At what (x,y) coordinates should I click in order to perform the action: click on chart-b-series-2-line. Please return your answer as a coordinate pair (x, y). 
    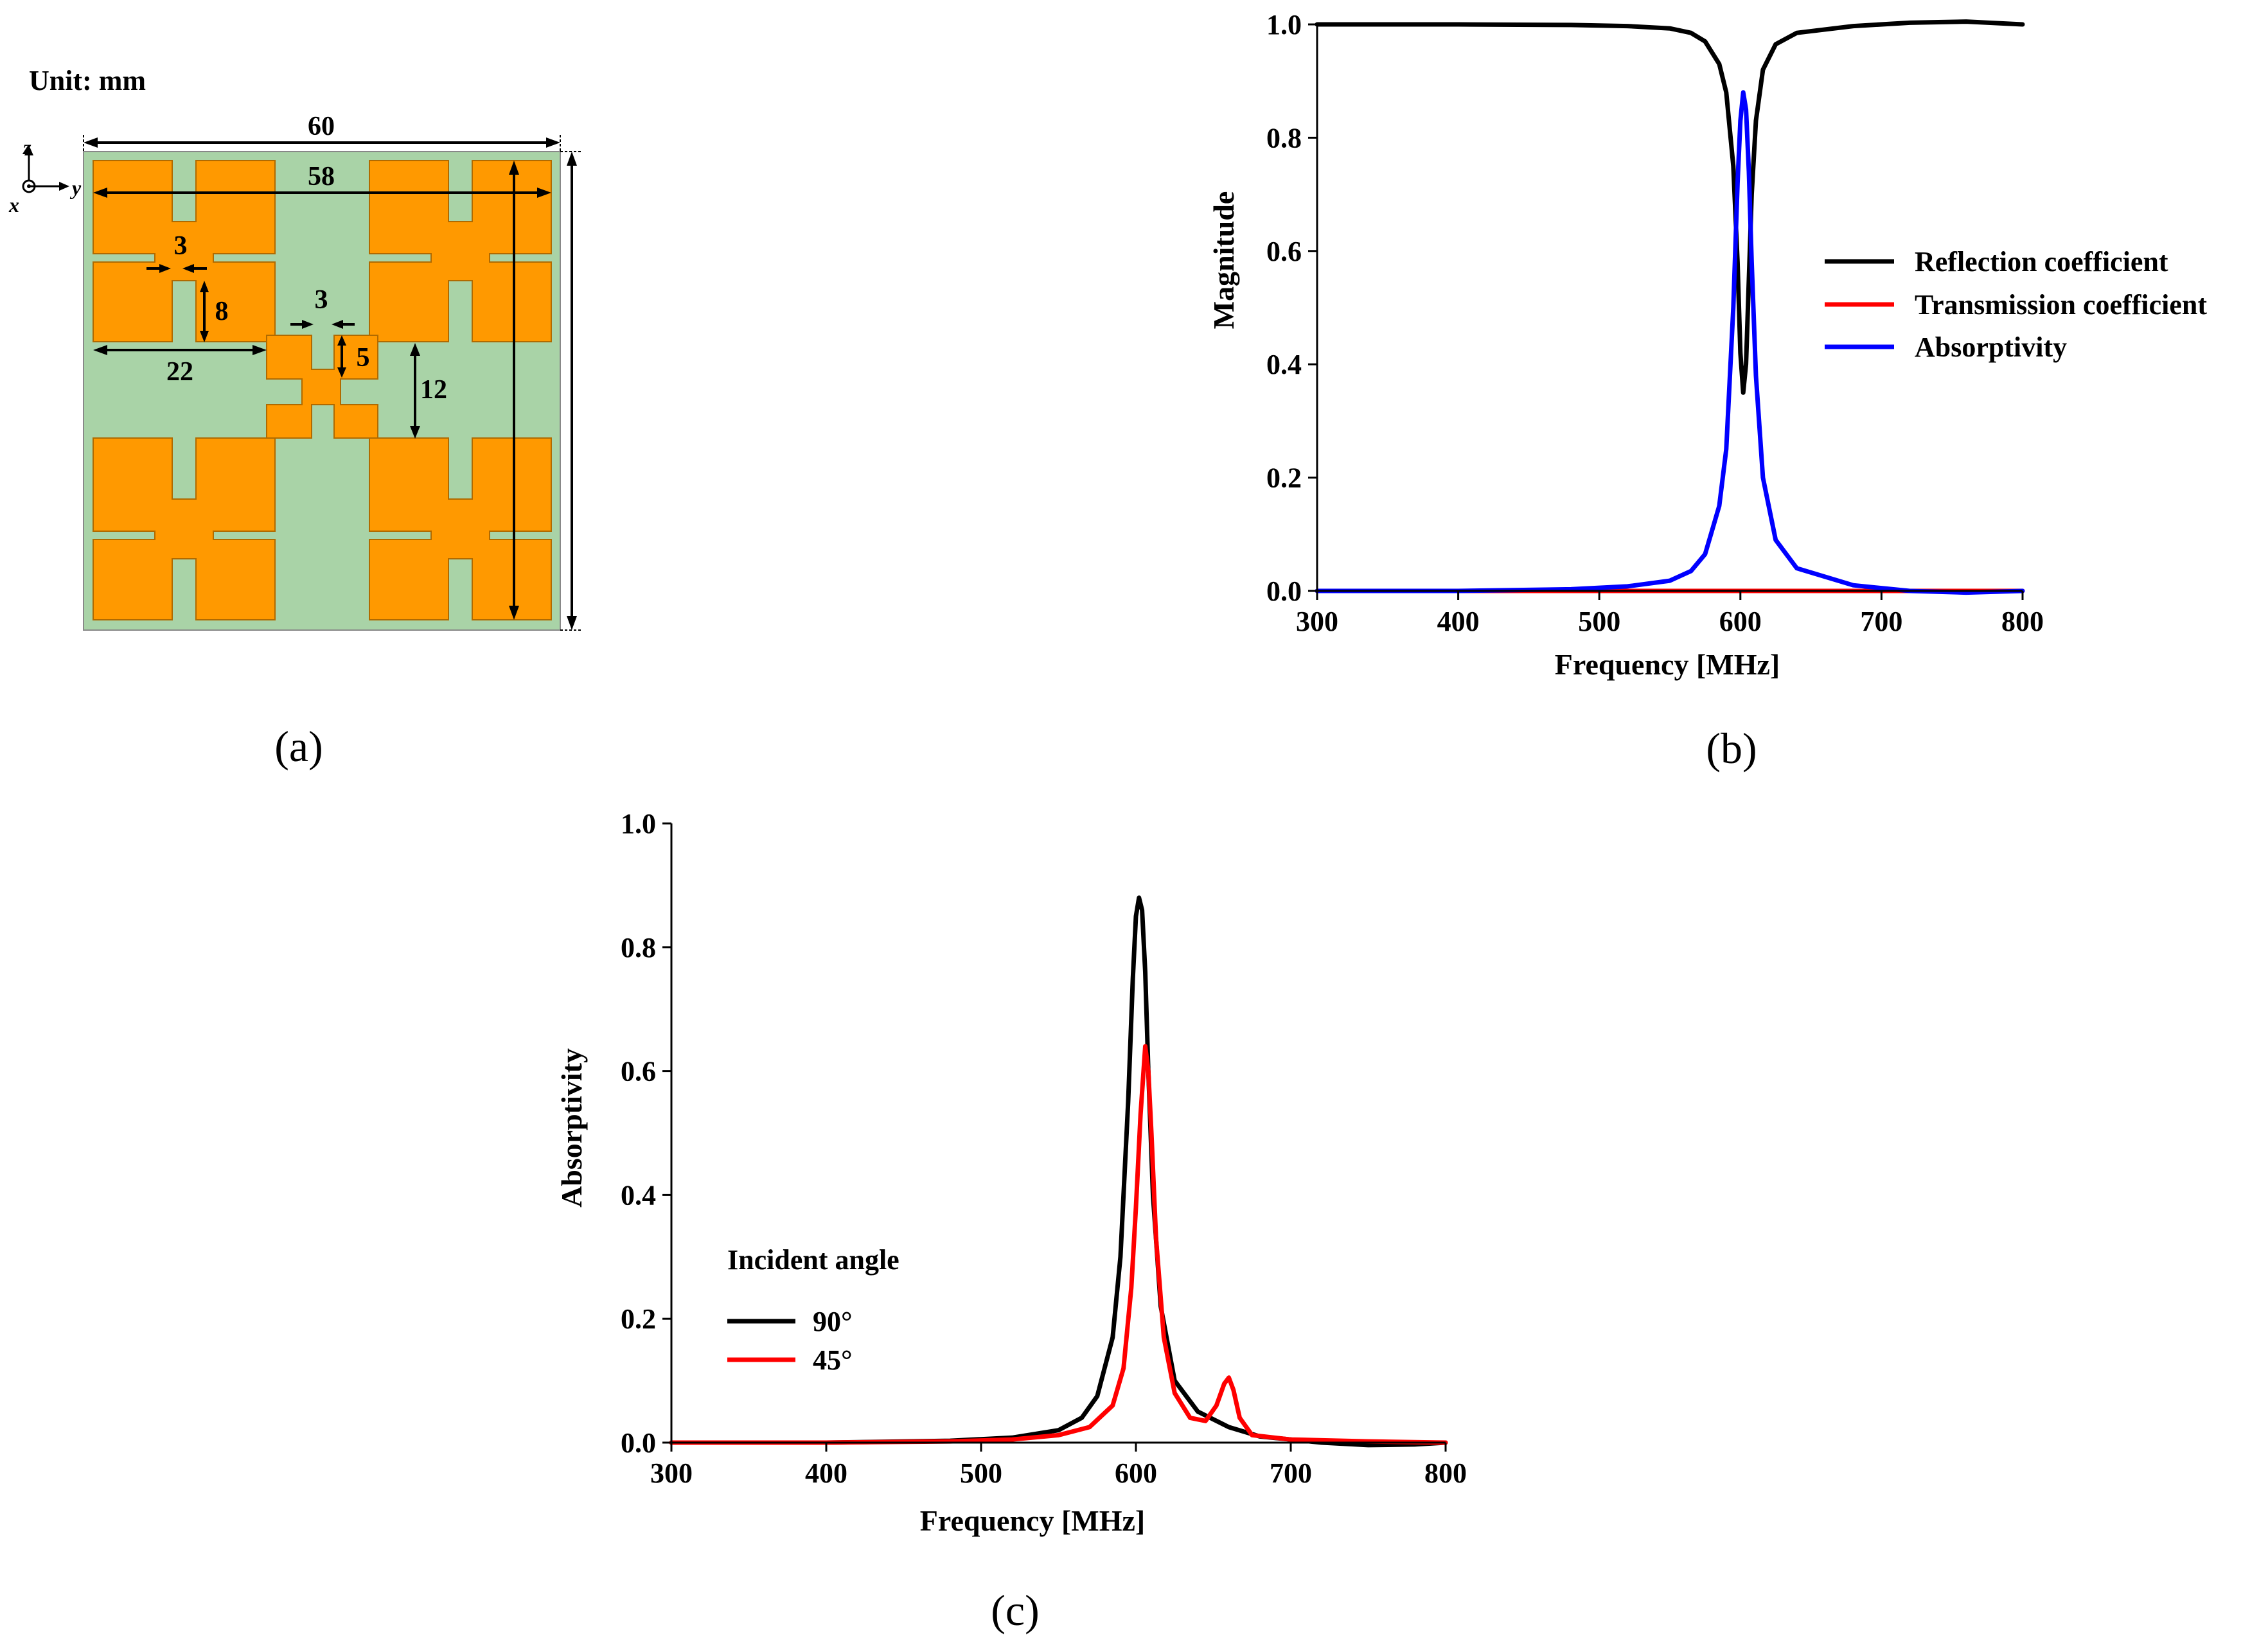
    Looking at the image, I should click on (1670, 342).